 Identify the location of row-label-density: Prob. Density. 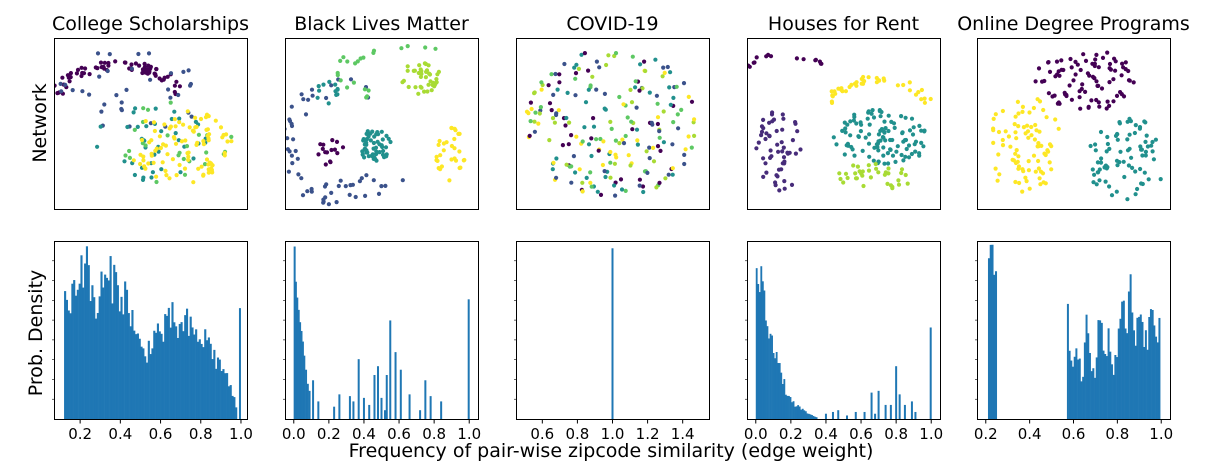
(36, 333).